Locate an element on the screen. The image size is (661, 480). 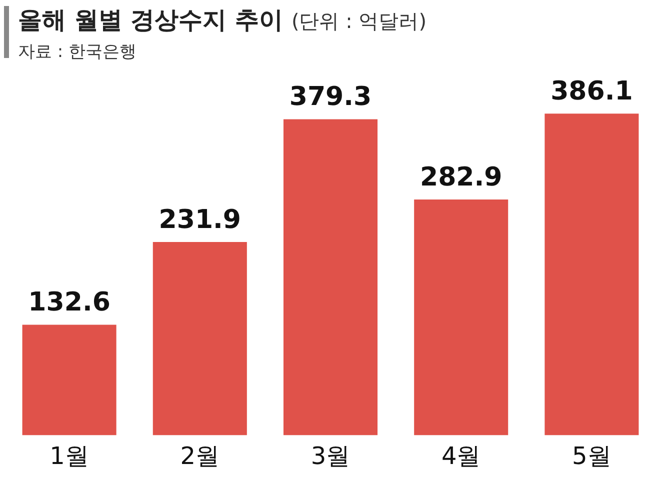
data-label: 231.9 is located at coordinates (200, 219).